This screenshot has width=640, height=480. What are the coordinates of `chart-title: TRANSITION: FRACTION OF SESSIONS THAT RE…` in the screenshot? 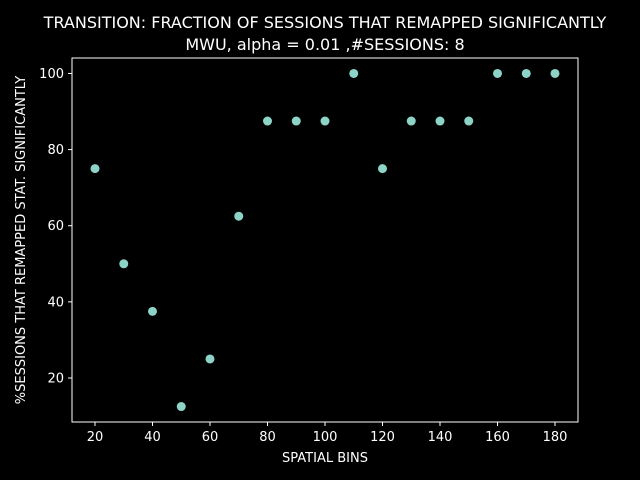 It's located at (325, 22).